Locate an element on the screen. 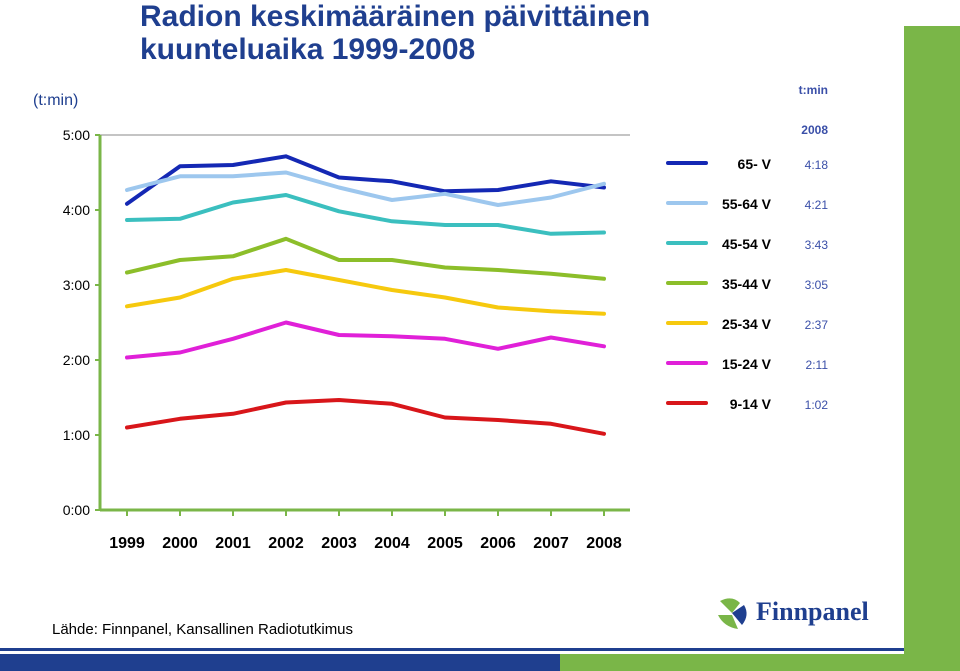  finnpanel-logo: Finnpanel is located at coordinates (794, 613).